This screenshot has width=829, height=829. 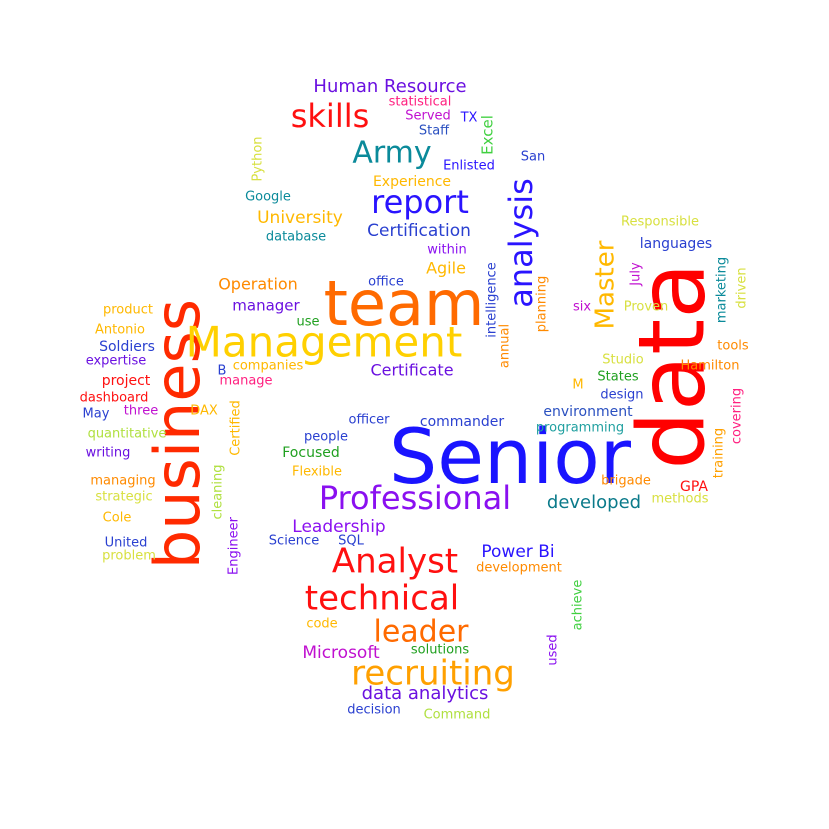 What do you see at coordinates (636, 274) in the screenshot?
I see `word-july: July` at bounding box center [636, 274].